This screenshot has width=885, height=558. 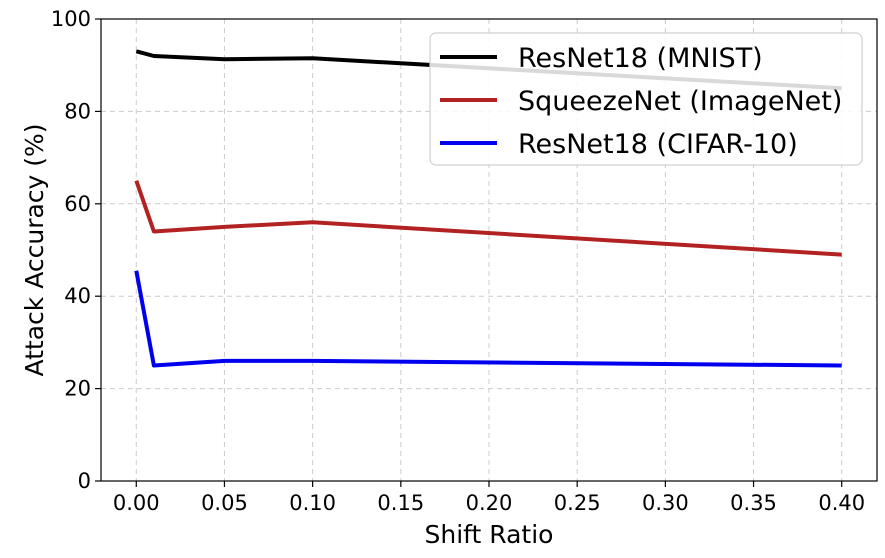 I want to click on x-tick-label: 0.05, so click(x=224, y=503).